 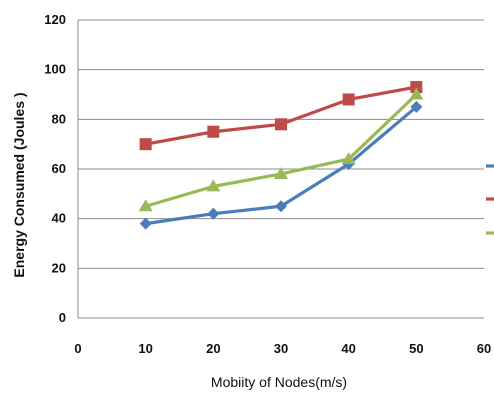 What do you see at coordinates (59, 218) in the screenshot?
I see `y-tick-label: 40` at bounding box center [59, 218].